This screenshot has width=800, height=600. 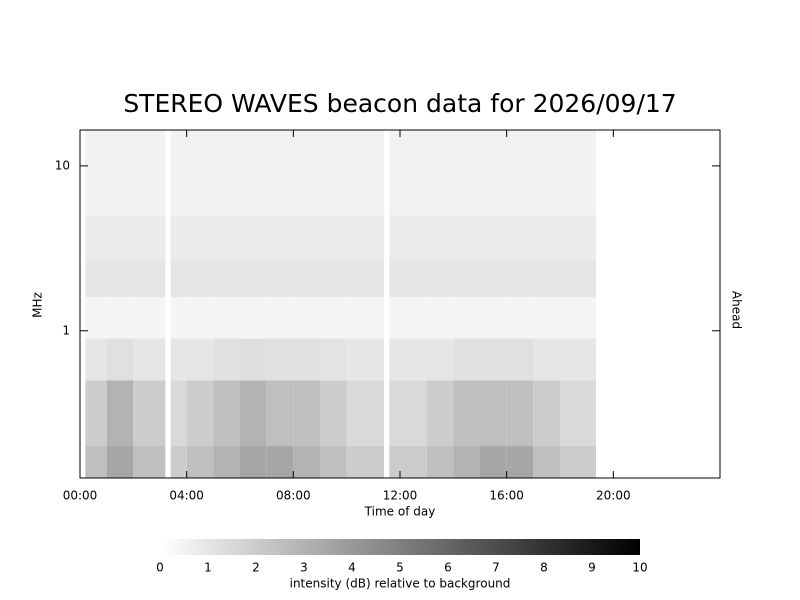 I want to click on colorbar-tick-label: 8, so click(x=544, y=568).